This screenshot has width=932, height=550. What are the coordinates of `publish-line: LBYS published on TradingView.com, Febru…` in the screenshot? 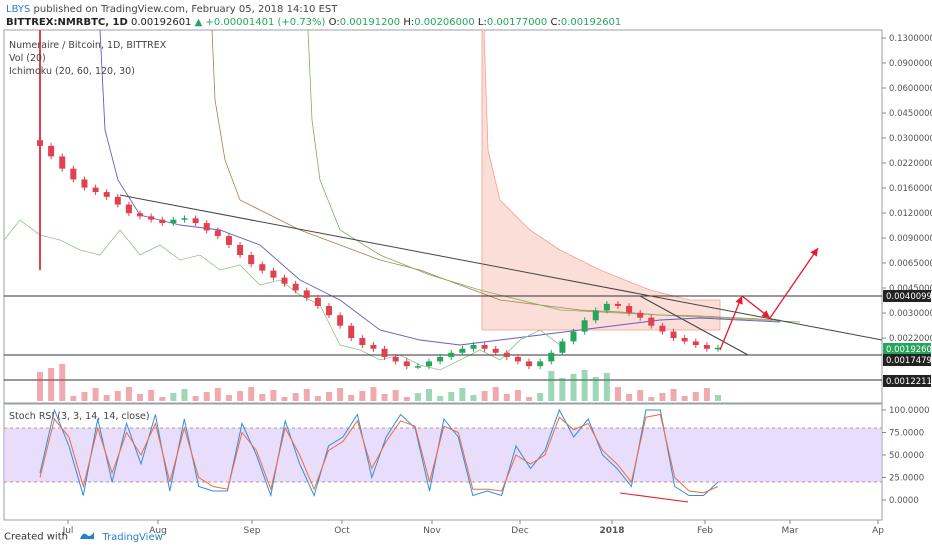 It's located at (171, 9).